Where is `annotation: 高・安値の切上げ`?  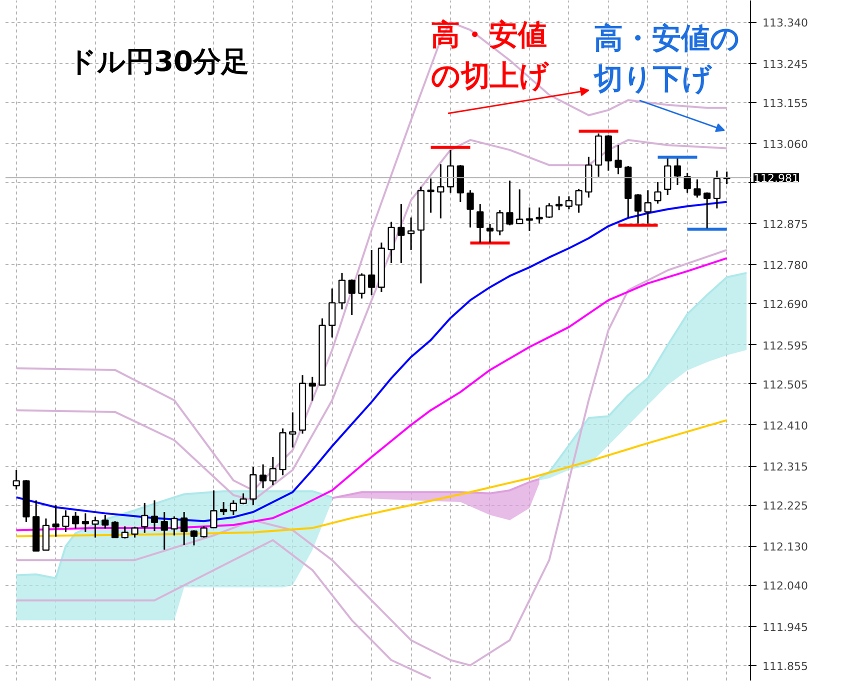 annotation: 高・安値の切上げ is located at coordinates (490, 55).